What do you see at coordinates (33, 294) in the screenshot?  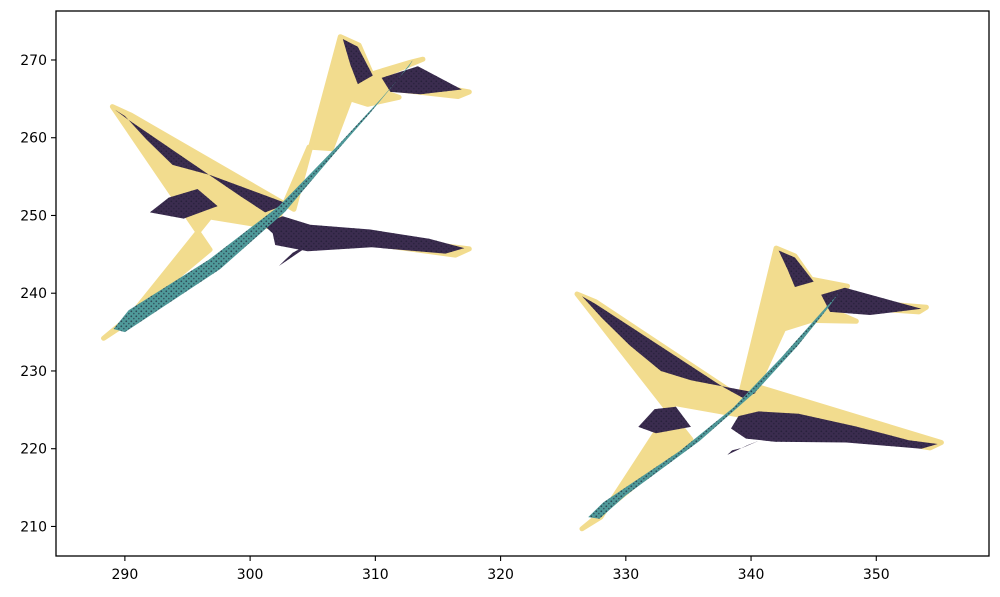 I see `y-tick-label: 240` at bounding box center [33, 294].